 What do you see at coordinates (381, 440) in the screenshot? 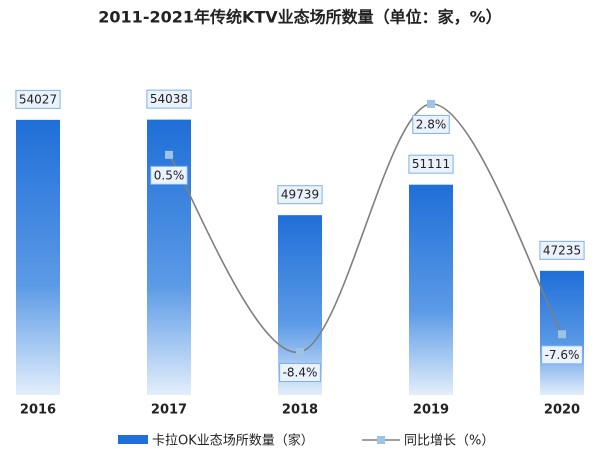
I see `legend-marker` at bounding box center [381, 440].